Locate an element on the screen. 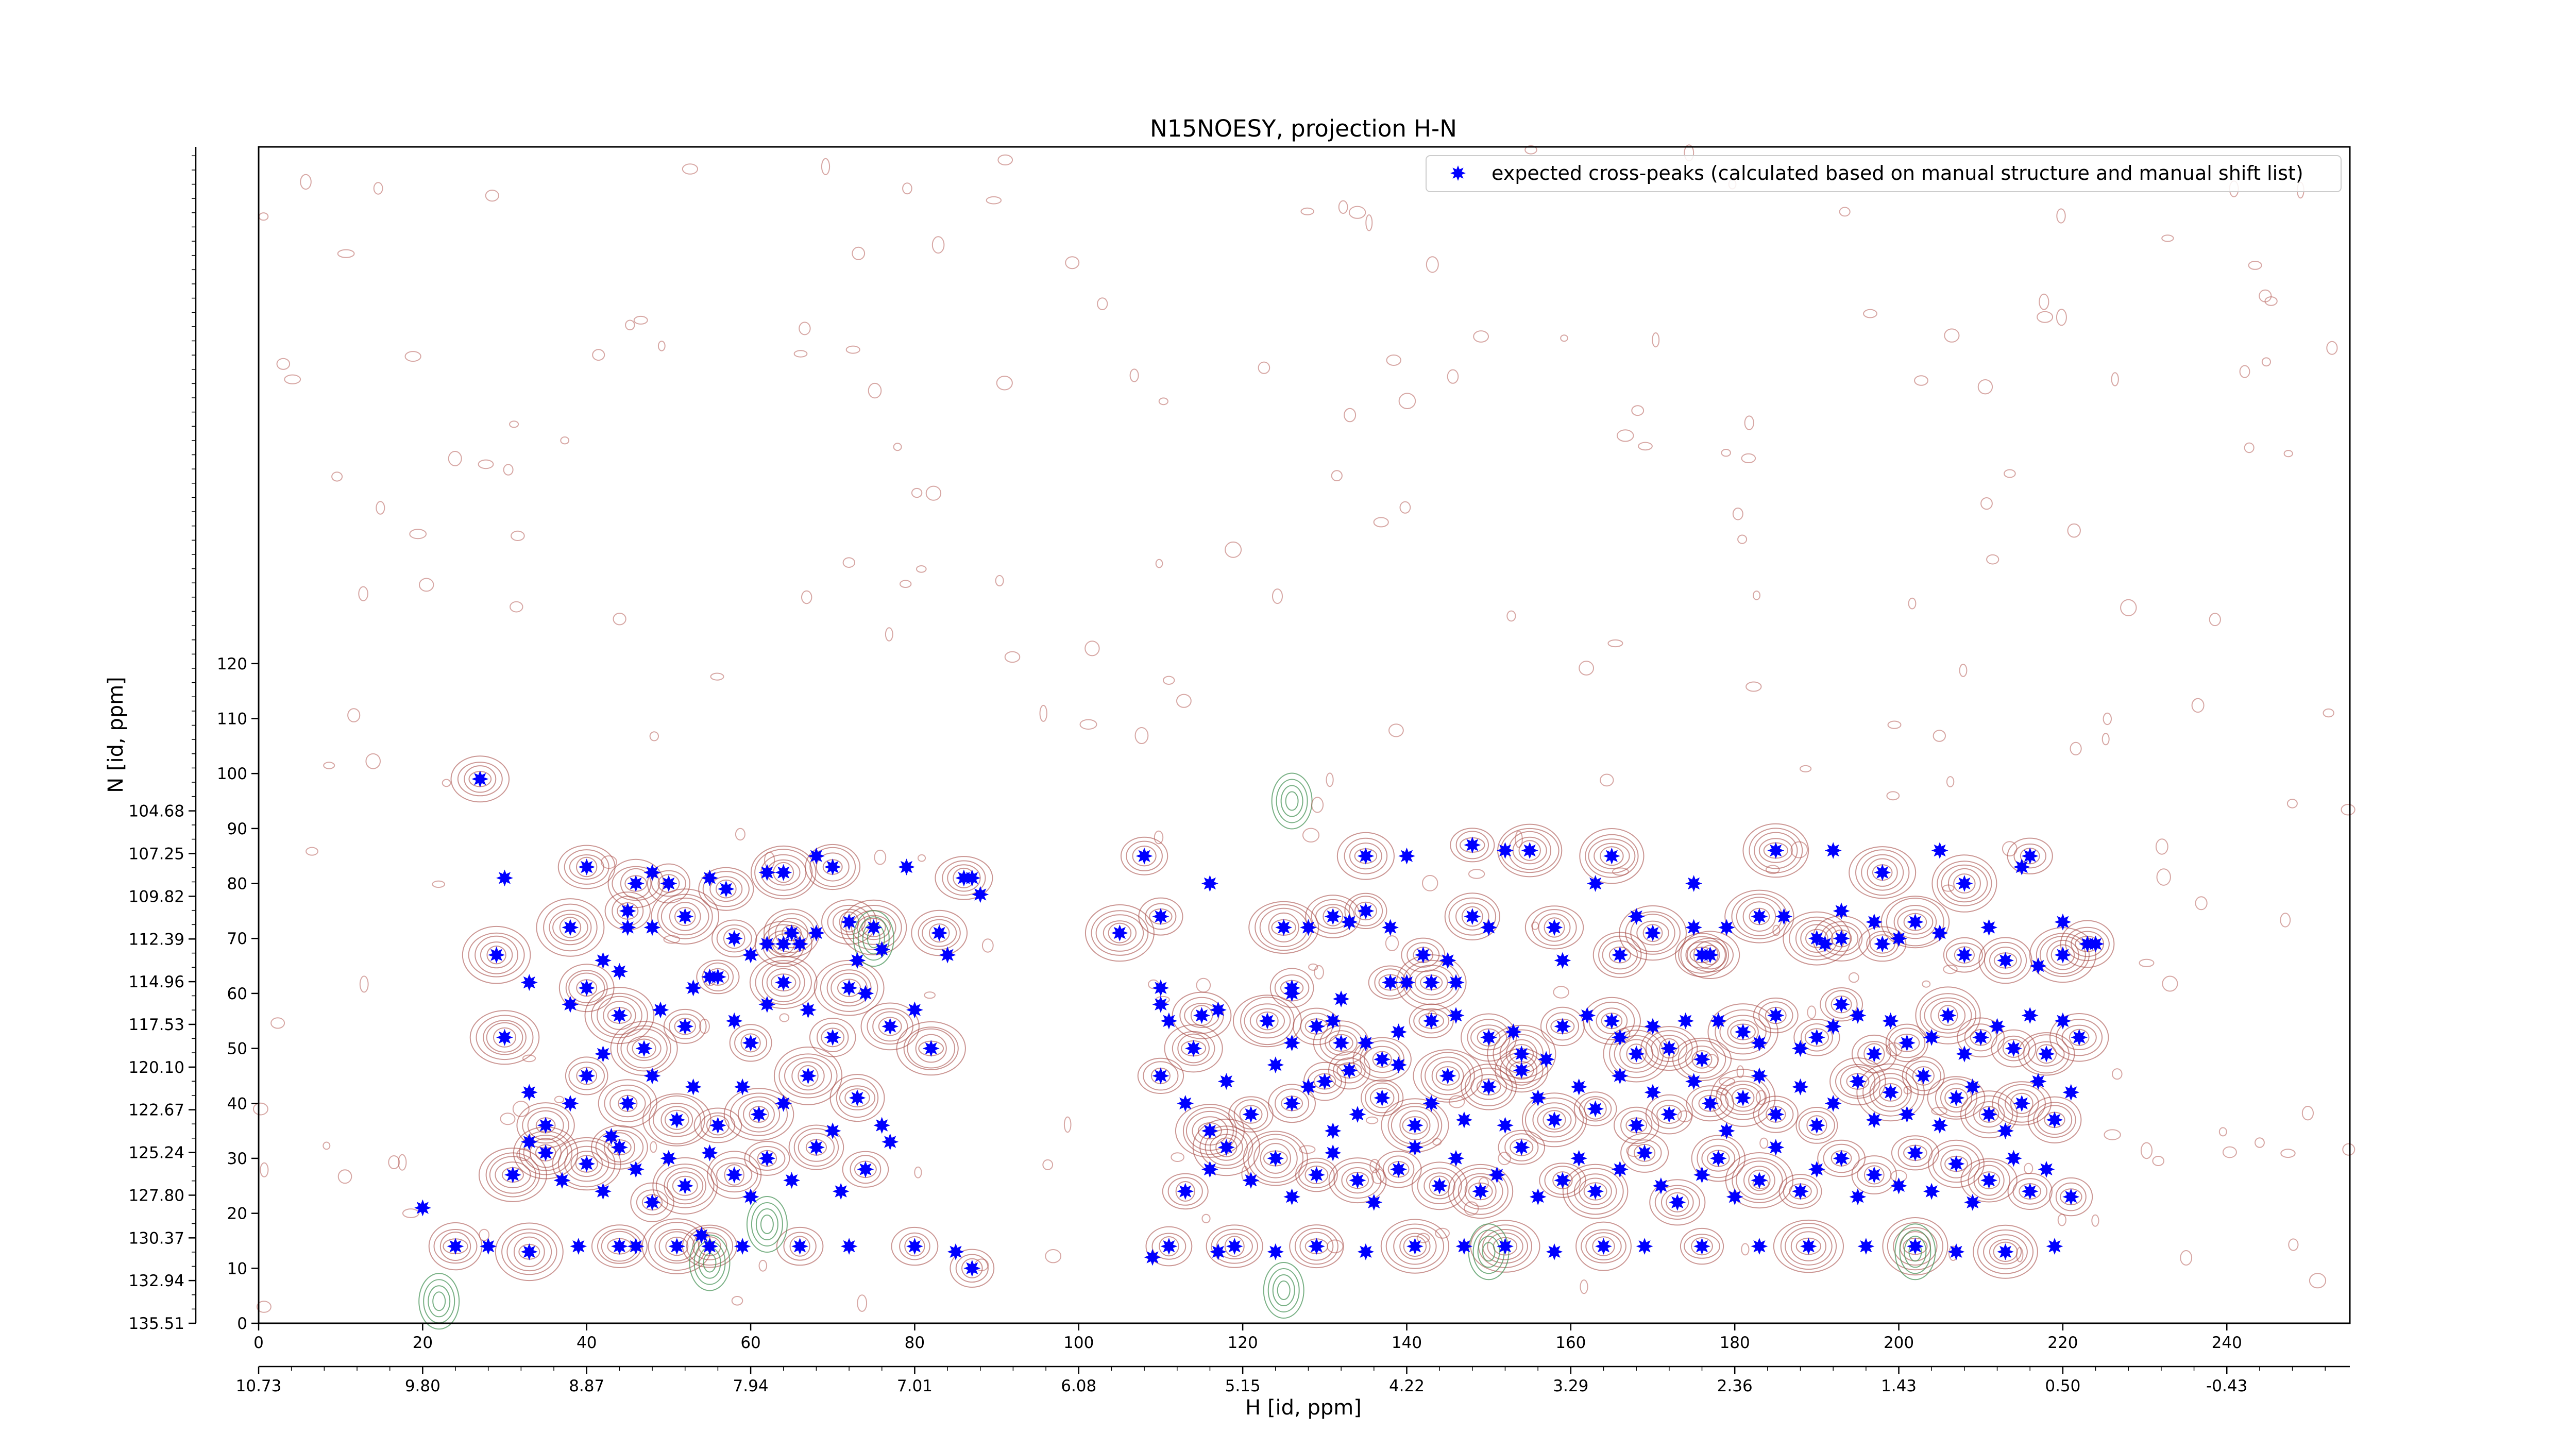 The height and width of the screenshot is (1449, 2576). x-ppm-tick-label: 0.50 is located at coordinates (2062, 1386).